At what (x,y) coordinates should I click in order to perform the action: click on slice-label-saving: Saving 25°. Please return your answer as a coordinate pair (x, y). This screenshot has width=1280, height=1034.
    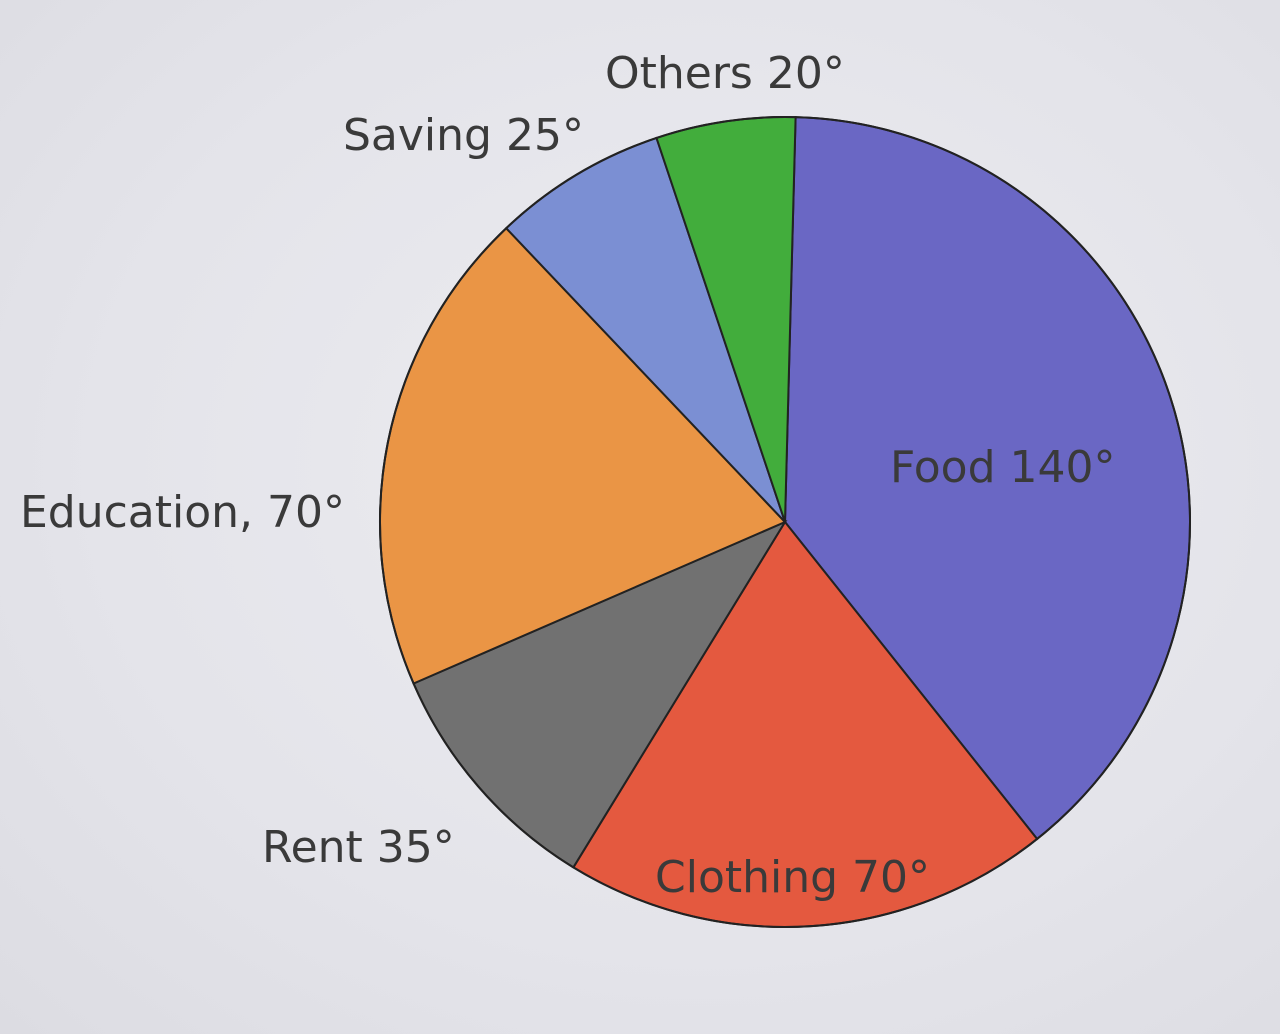
    Looking at the image, I should click on (463, 135).